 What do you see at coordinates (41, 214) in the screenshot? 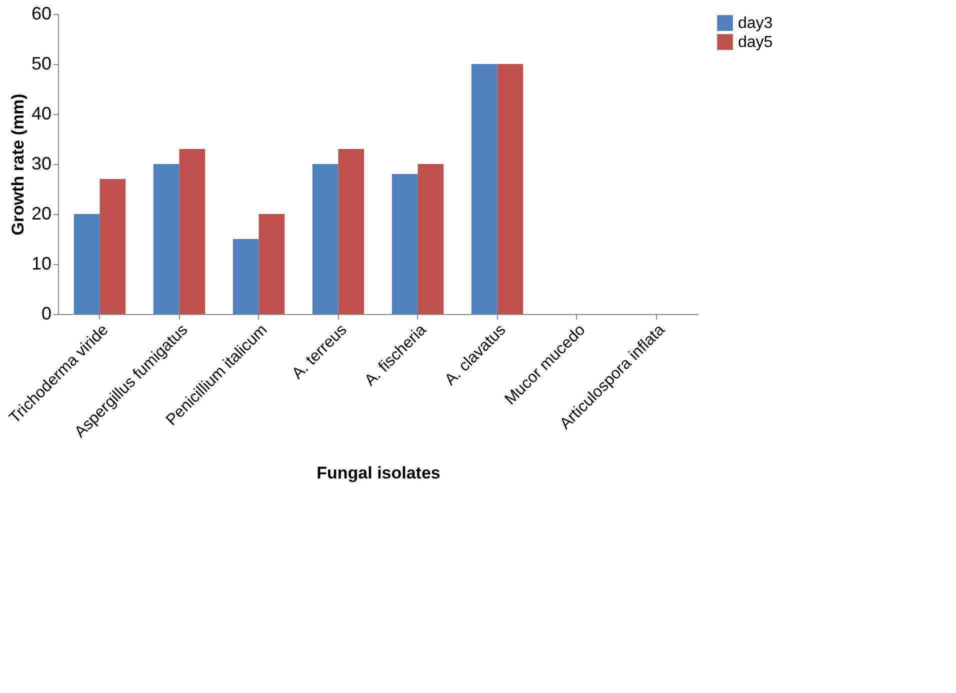
I see `y-tick-label: 20` at bounding box center [41, 214].